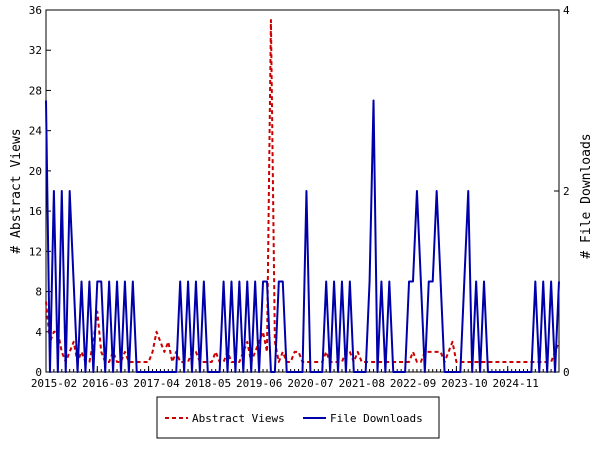  Describe the element at coordinates (35, 50) in the screenshot. I see `y-left-tick-label: 32` at that location.